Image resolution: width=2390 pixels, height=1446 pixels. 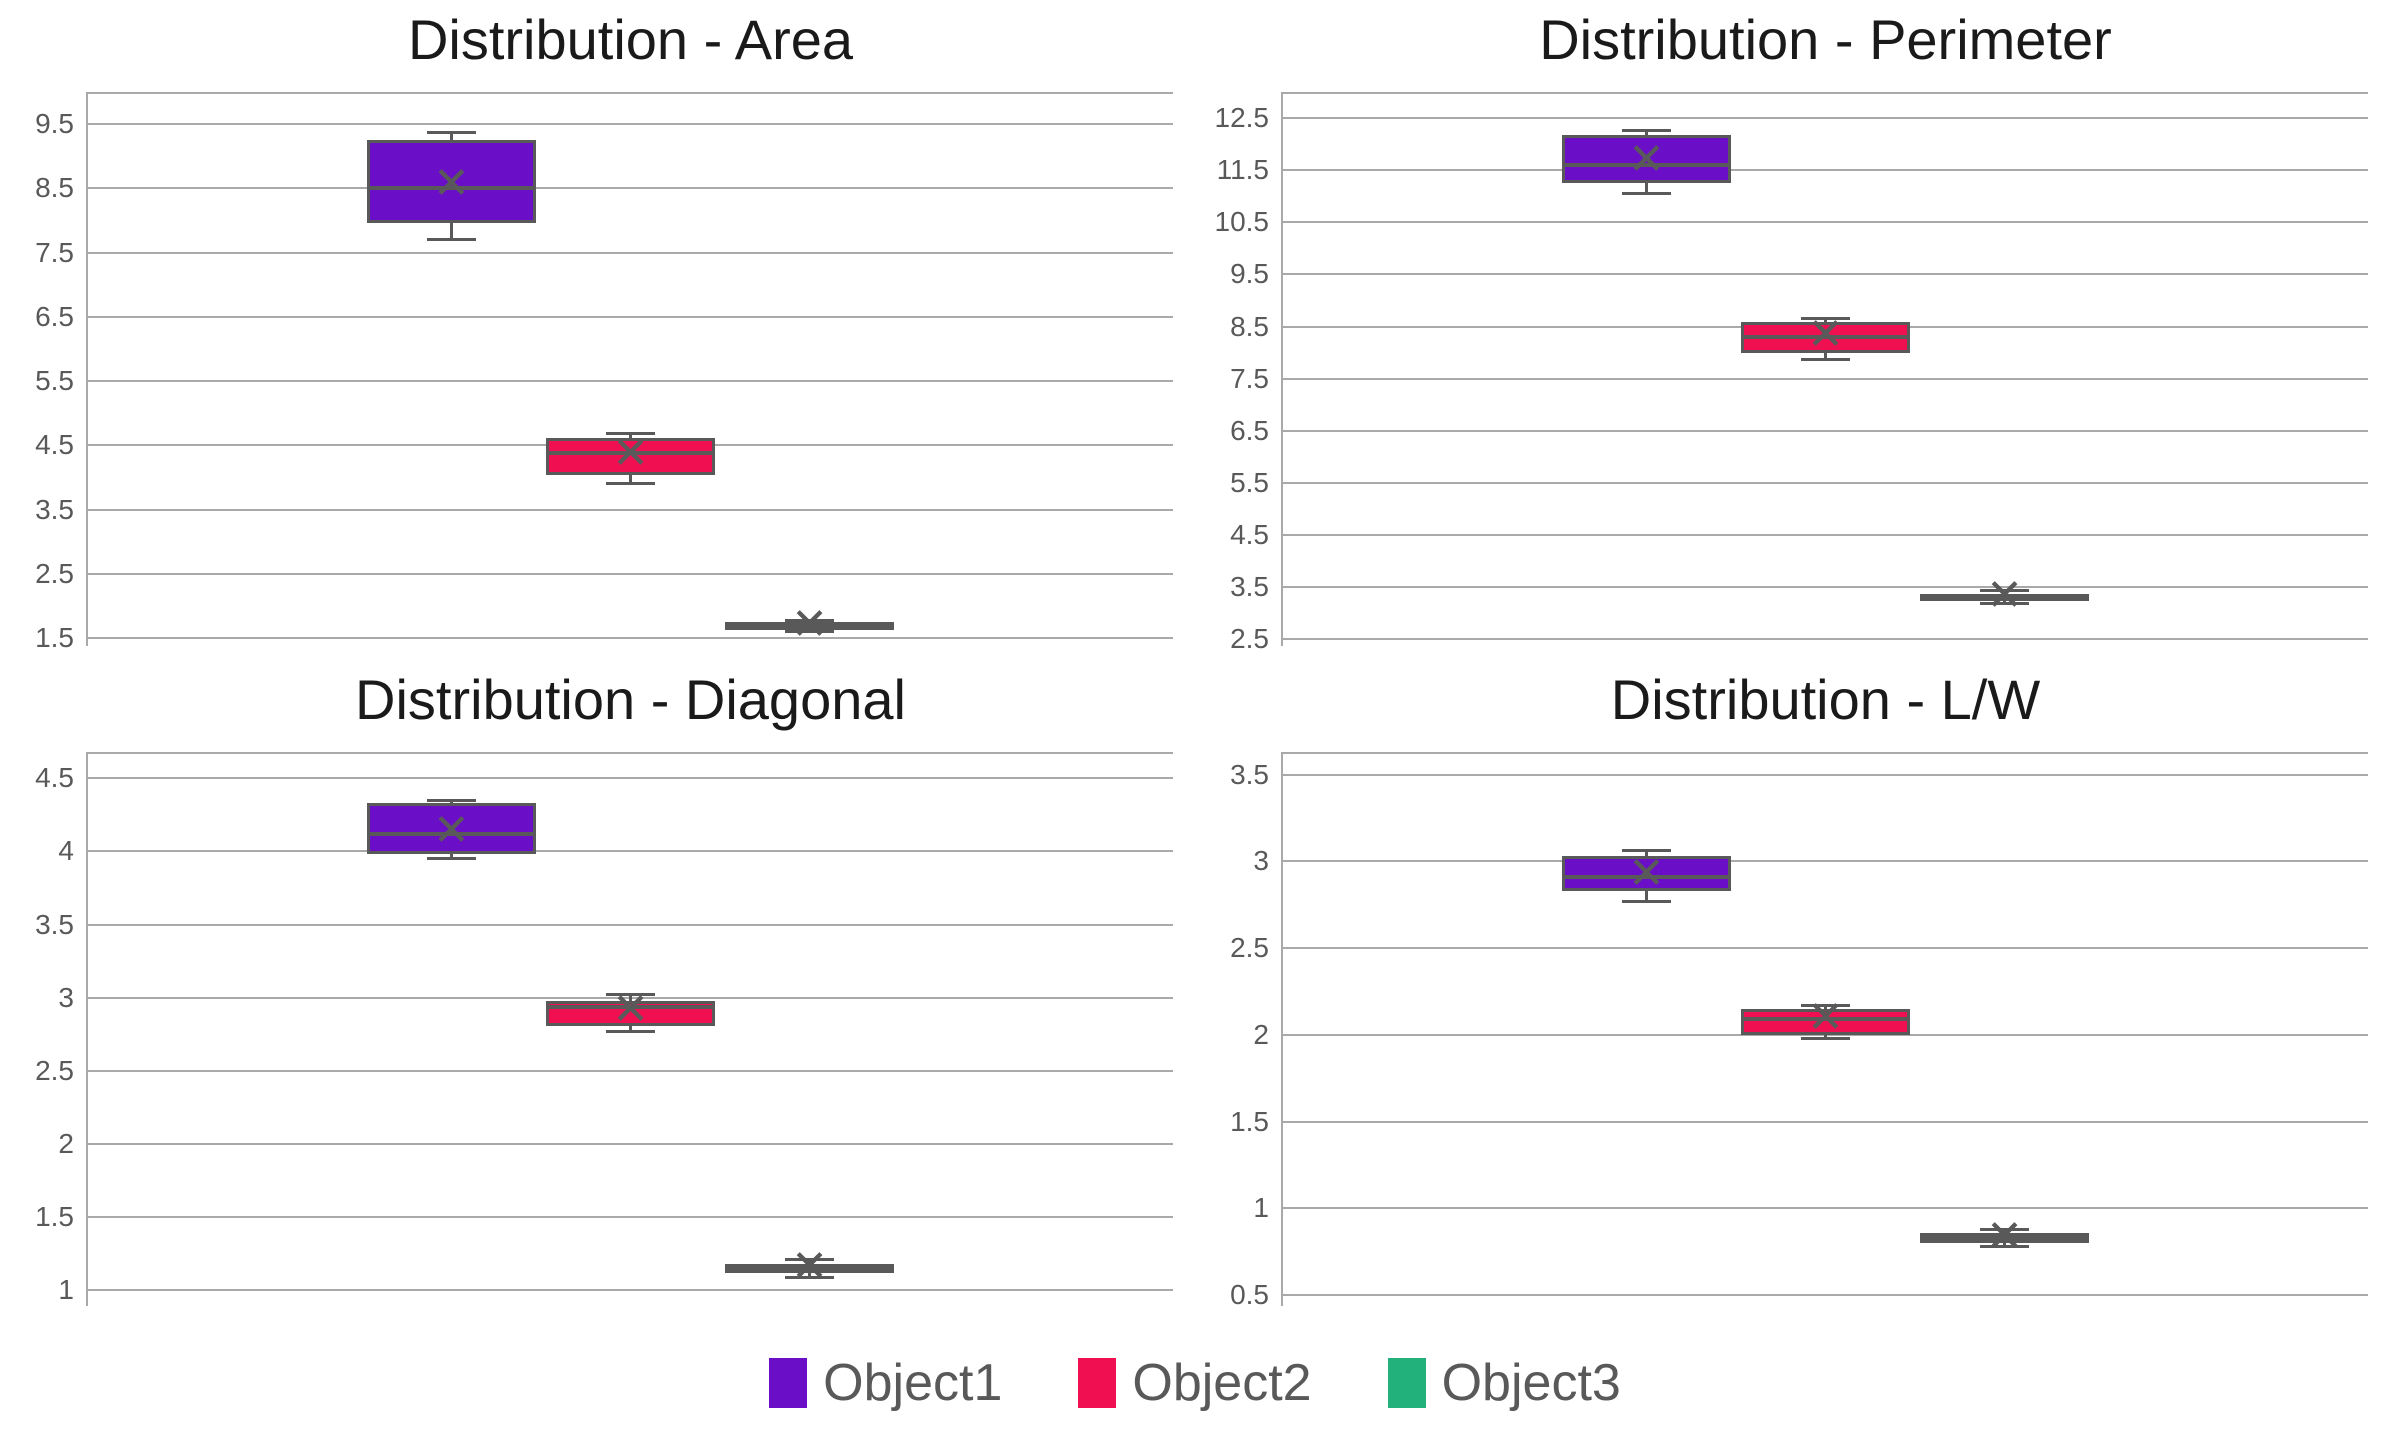 I want to click on legend-swatch-object2-icon, so click(x=1097, y=1383).